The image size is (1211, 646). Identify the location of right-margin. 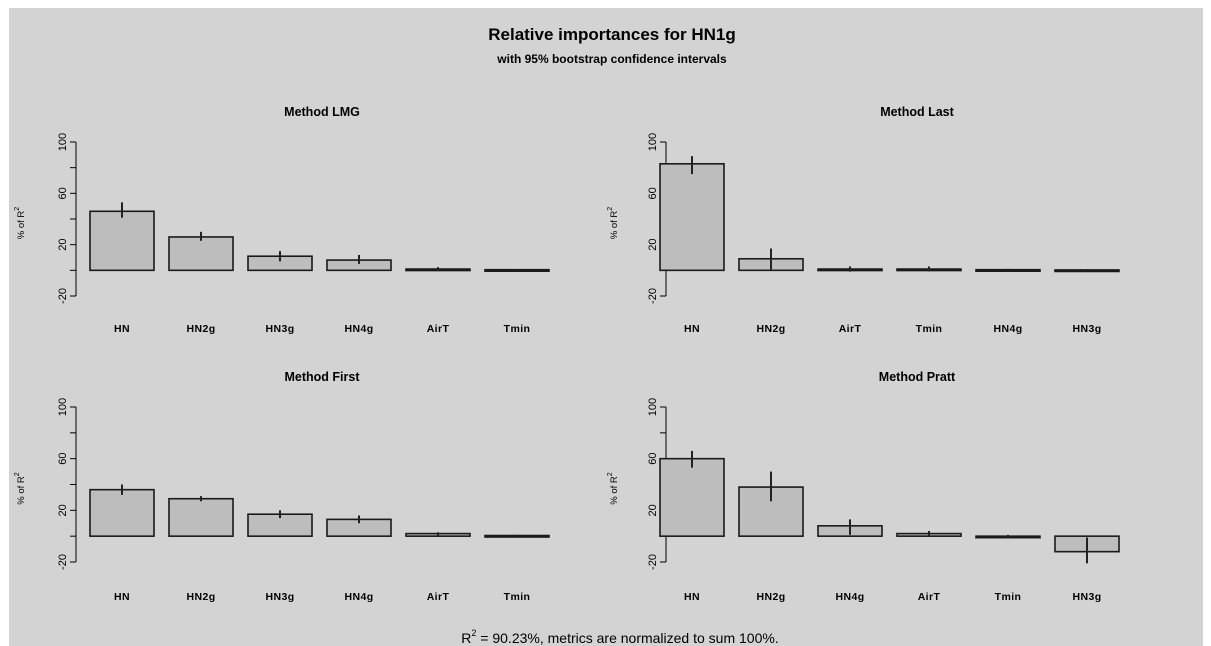
(1207, 323).